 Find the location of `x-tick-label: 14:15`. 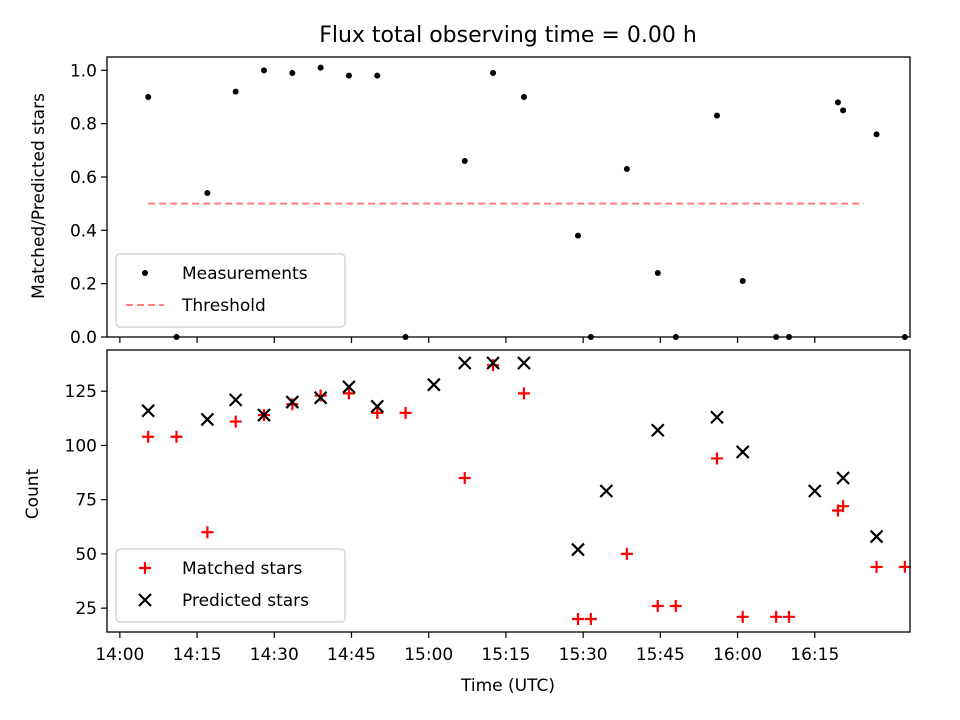

x-tick-label: 14:15 is located at coordinates (197, 655).